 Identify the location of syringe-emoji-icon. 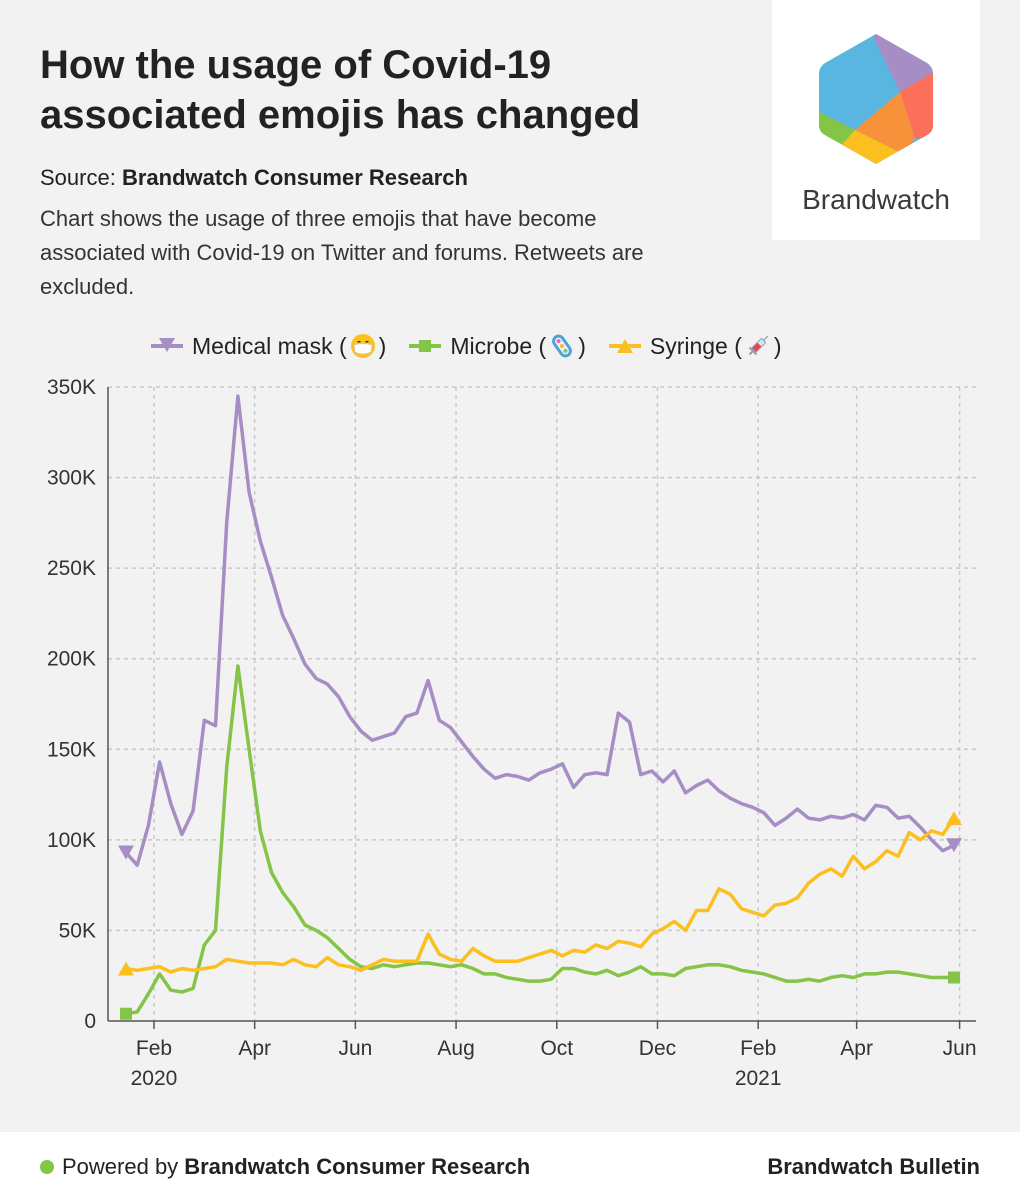
(758, 345).